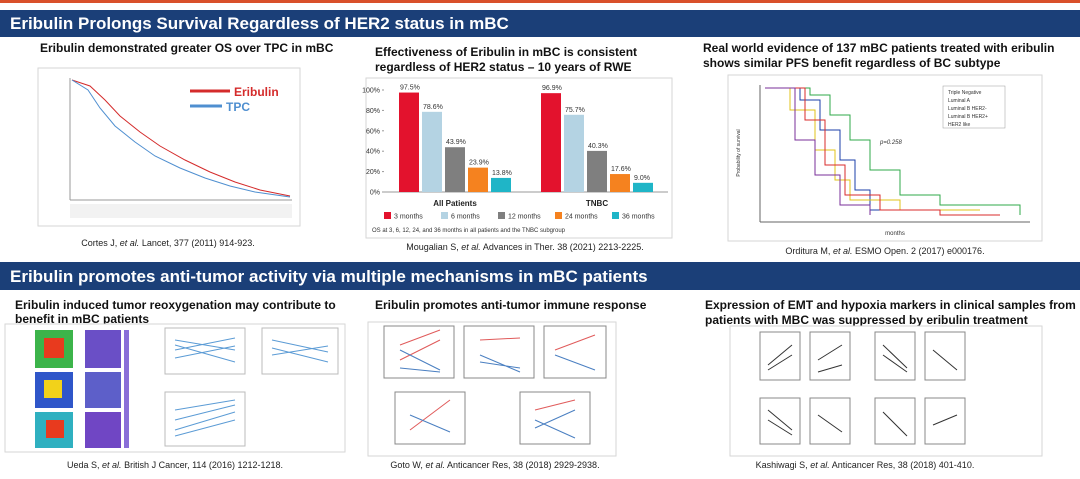 Image resolution: width=1080 pixels, height=479 pixels. What do you see at coordinates (597, 203) in the screenshot?
I see `x-tick-label: TNBC` at bounding box center [597, 203].